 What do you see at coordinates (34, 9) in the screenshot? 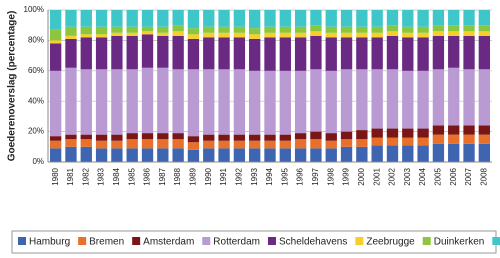
I see `y-tick-label: 100%` at bounding box center [34, 9].